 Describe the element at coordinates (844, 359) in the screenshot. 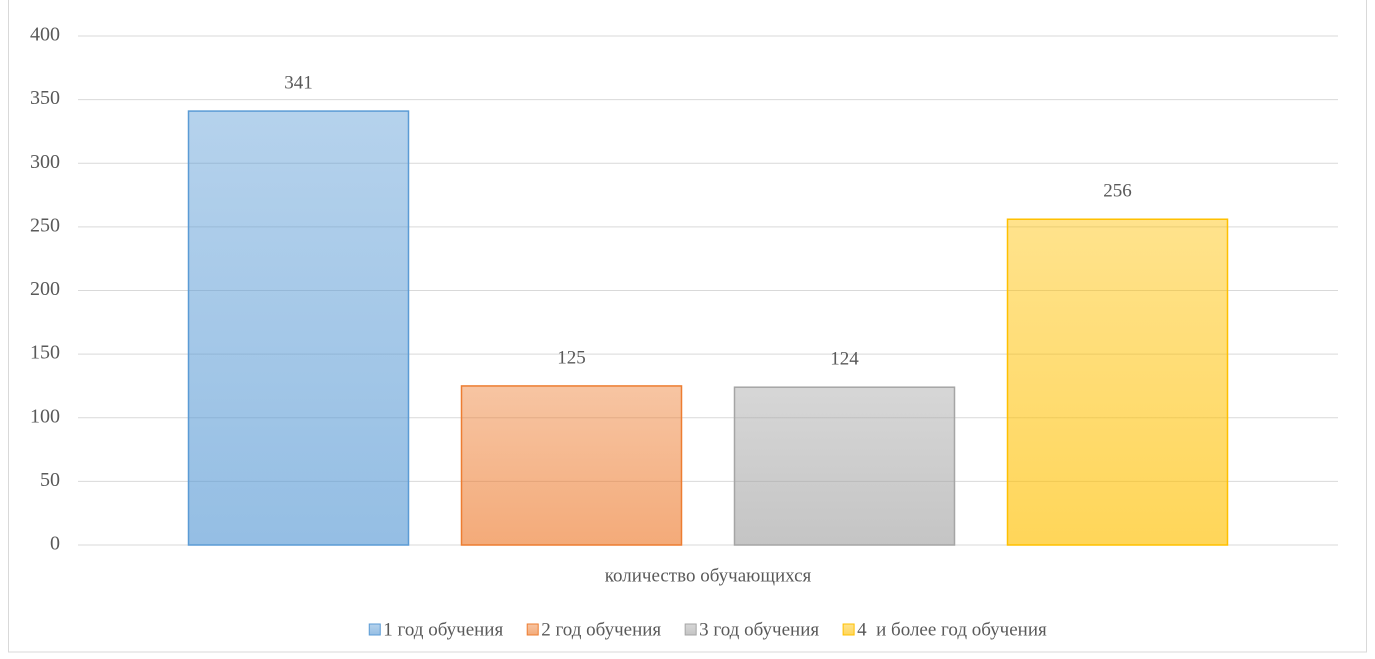

I see `data-label: 124` at that location.